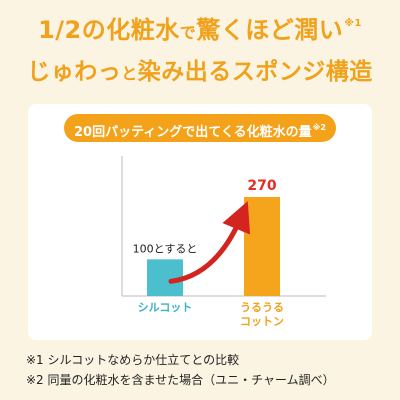  Describe the element at coordinates (209, 242) in the screenshot. I see `growth-arrow` at that location.